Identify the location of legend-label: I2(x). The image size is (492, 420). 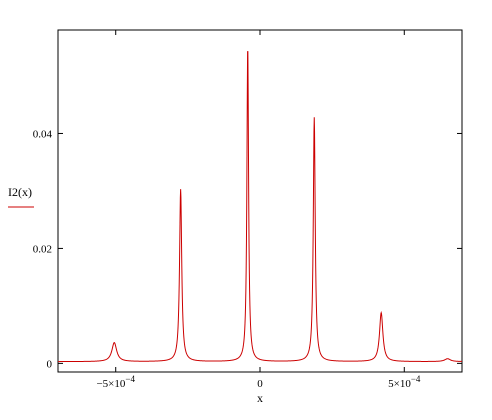
(20, 192).